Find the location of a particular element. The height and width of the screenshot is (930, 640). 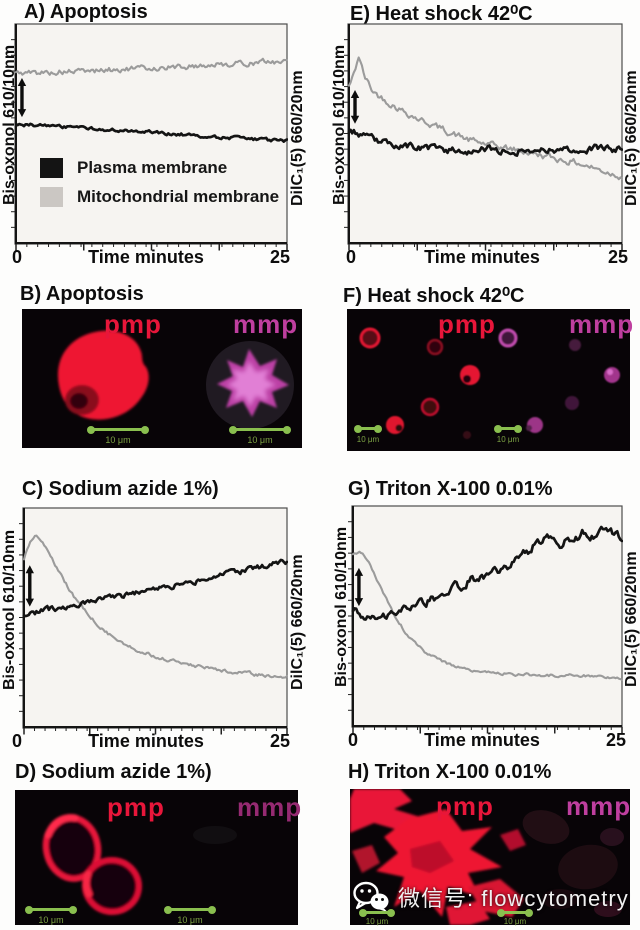

fluorescence-image-sodium-azide: pmp mmp 10 μm 10 μm is located at coordinates (158, 857).